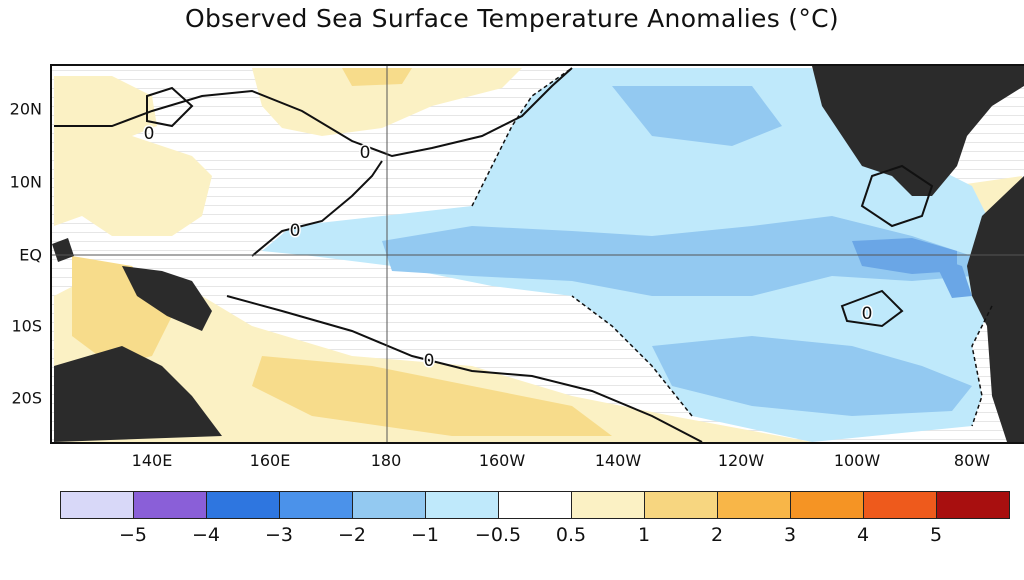  I want to click on longitude-label: 120W, so click(741, 460).